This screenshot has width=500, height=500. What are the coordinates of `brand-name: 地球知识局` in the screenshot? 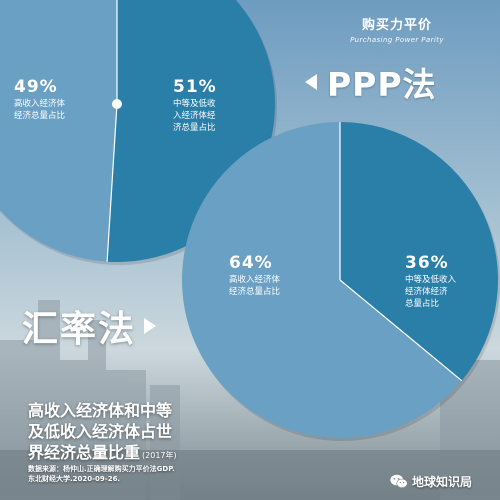 It's located at (442, 482).